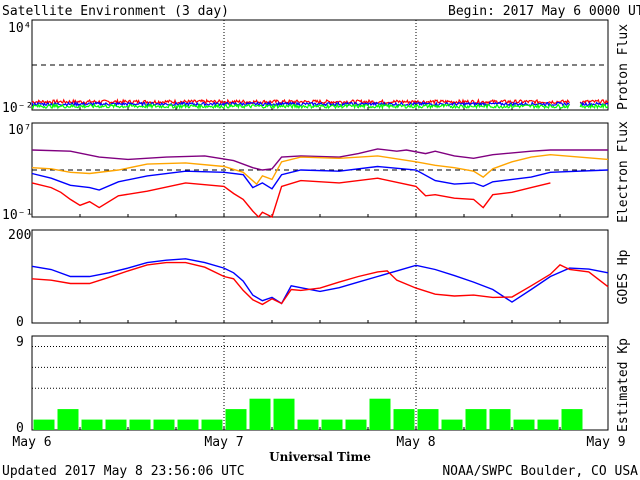 The height and width of the screenshot is (480, 640). Describe the element at coordinates (623, 276) in the screenshot. I see `hp-ylabel: GOES Hp` at that location.